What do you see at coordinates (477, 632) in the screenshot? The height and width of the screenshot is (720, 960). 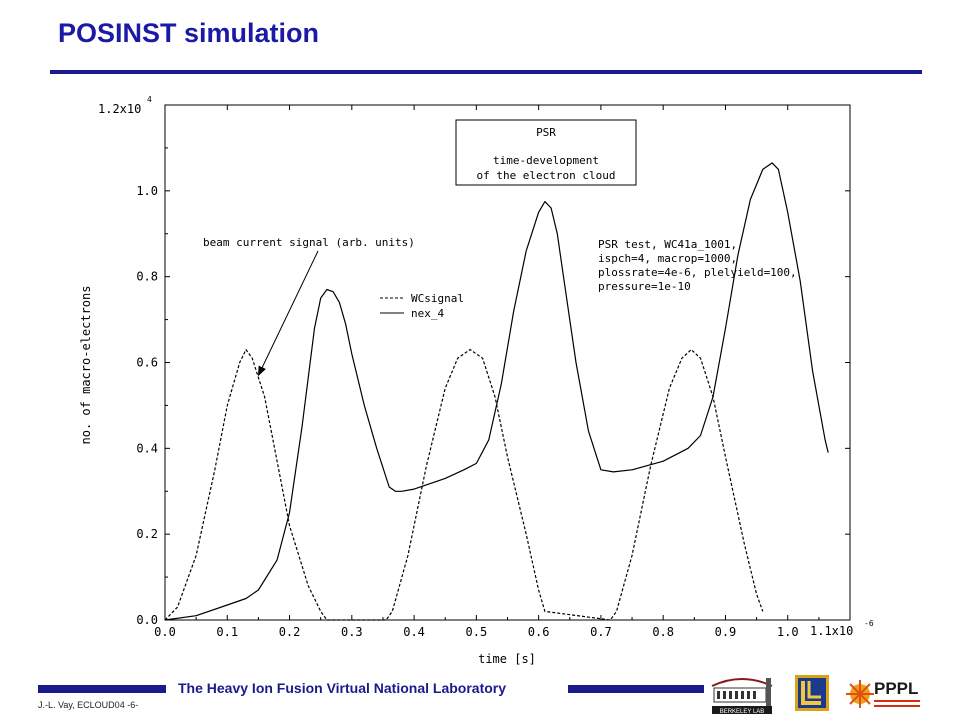 I see `x-tick-label: 0.5` at bounding box center [477, 632].